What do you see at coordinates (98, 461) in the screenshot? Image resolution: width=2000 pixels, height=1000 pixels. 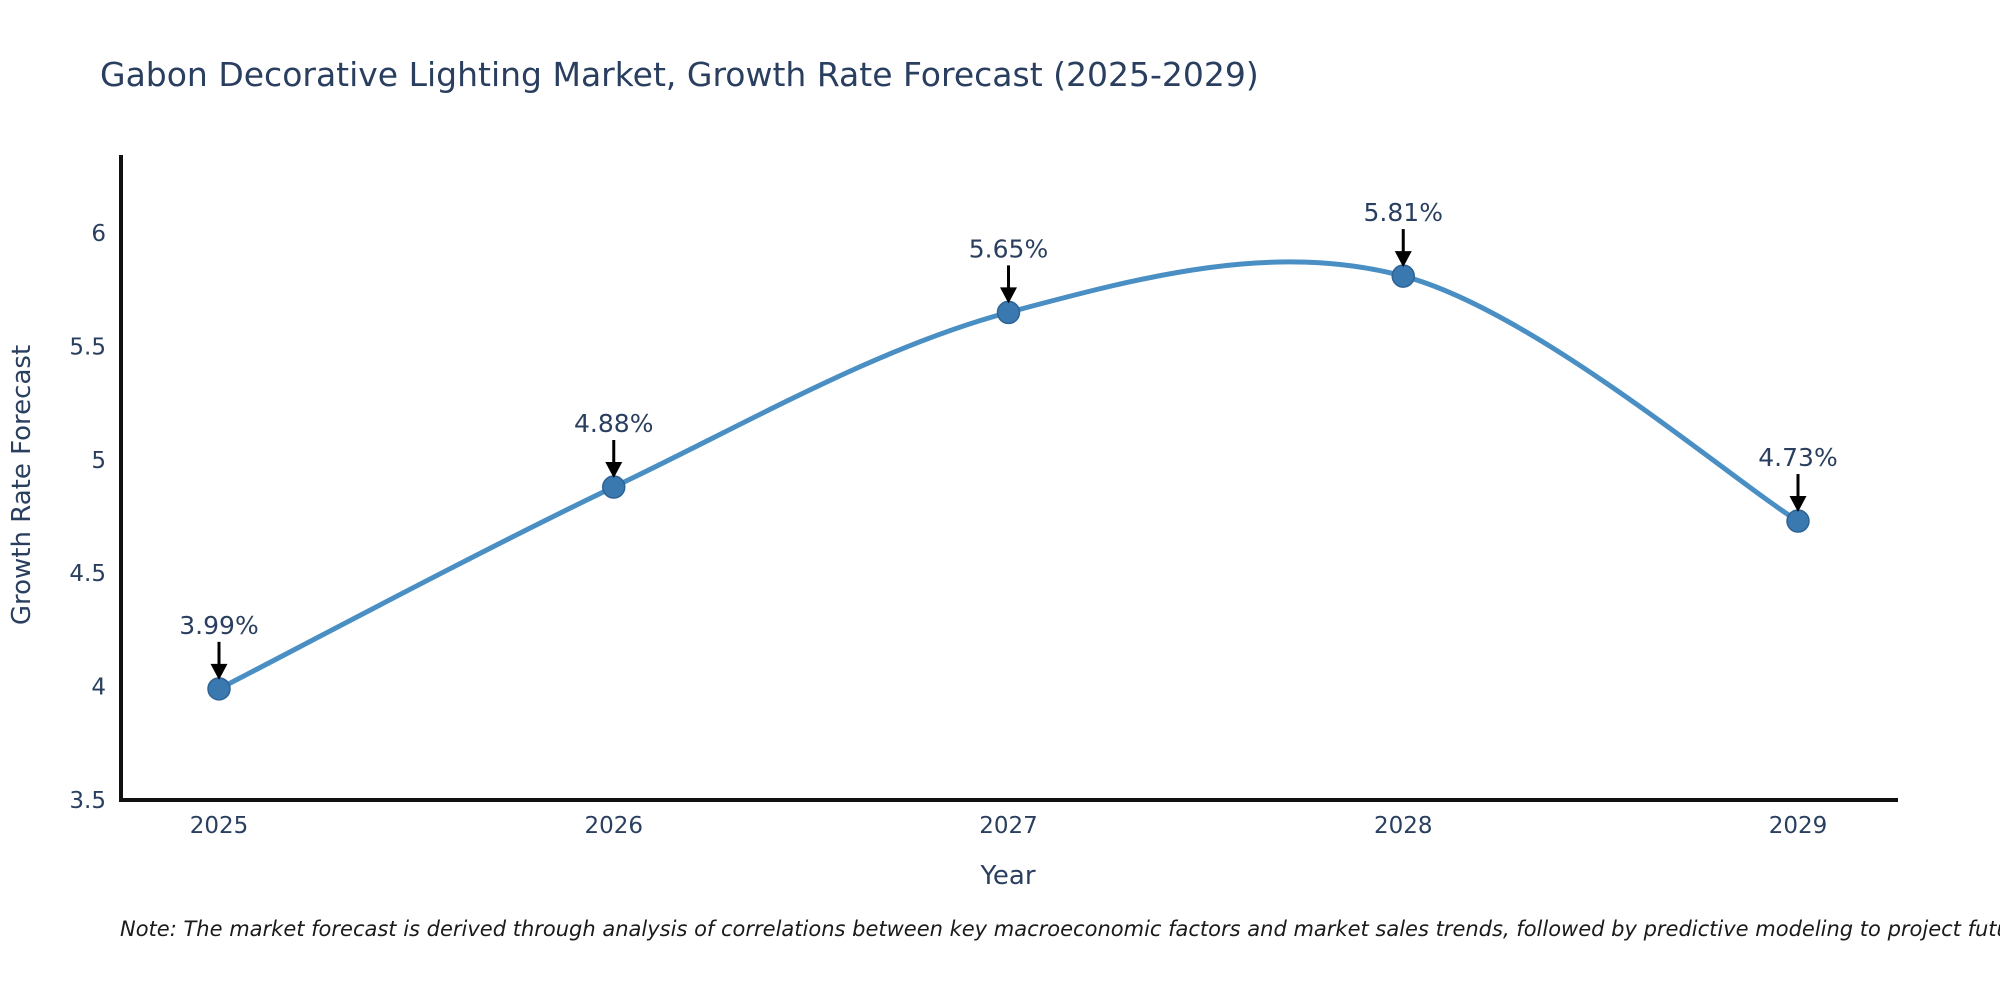 I see `y-tick-label: 5` at bounding box center [98, 461].